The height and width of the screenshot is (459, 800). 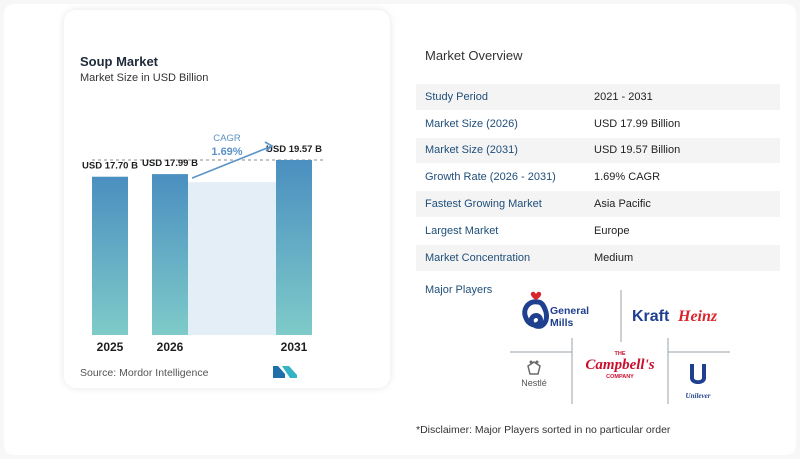 I want to click on campbells-bottom-text: COMPANY, so click(x=620, y=377).